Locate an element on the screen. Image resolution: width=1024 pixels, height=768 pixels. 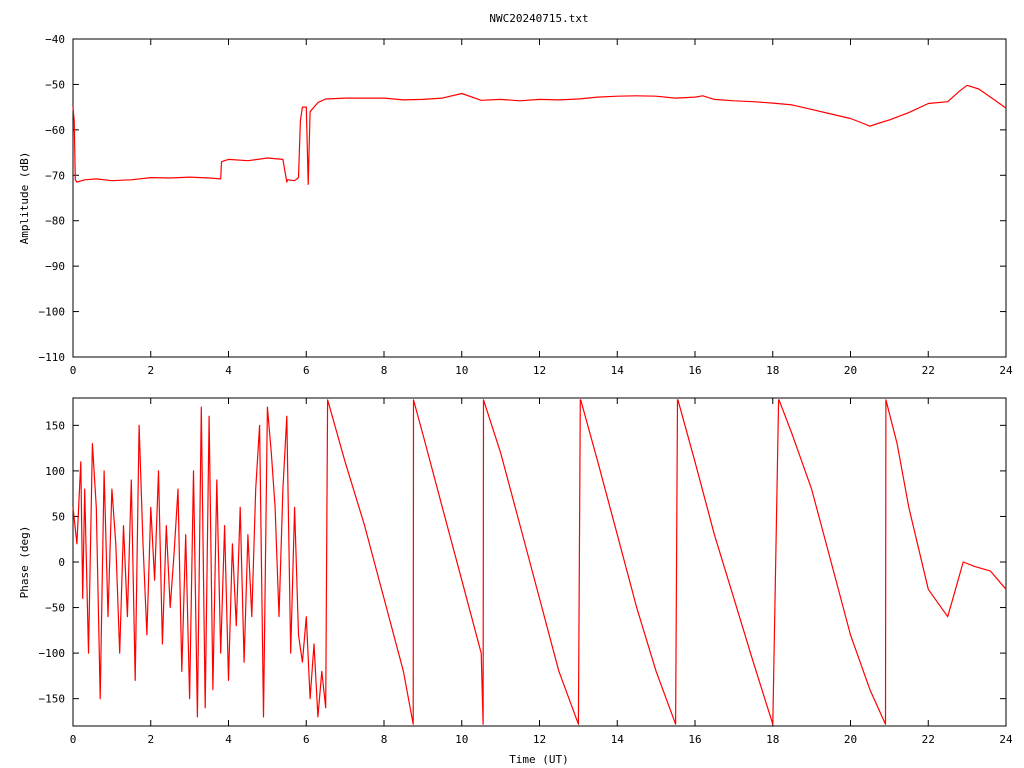
y-tick-label: −60 is located at coordinates (55, 130).